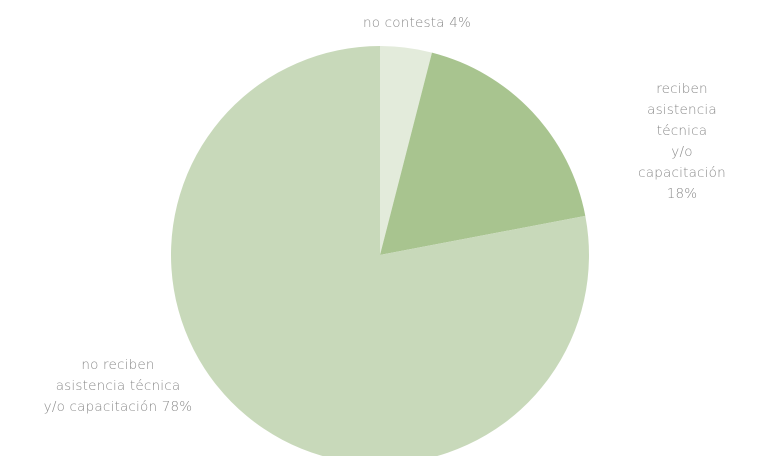 The width and height of the screenshot is (758, 456). What do you see at coordinates (460, 23) in the screenshot?
I see `value-label: 4%` at bounding box center [460, 23].